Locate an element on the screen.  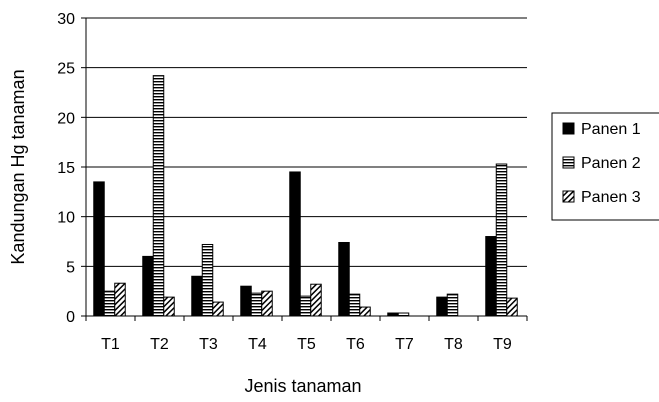
y-axis-title: Kandungan Hg tanaman is located at coordinates (18, 166).